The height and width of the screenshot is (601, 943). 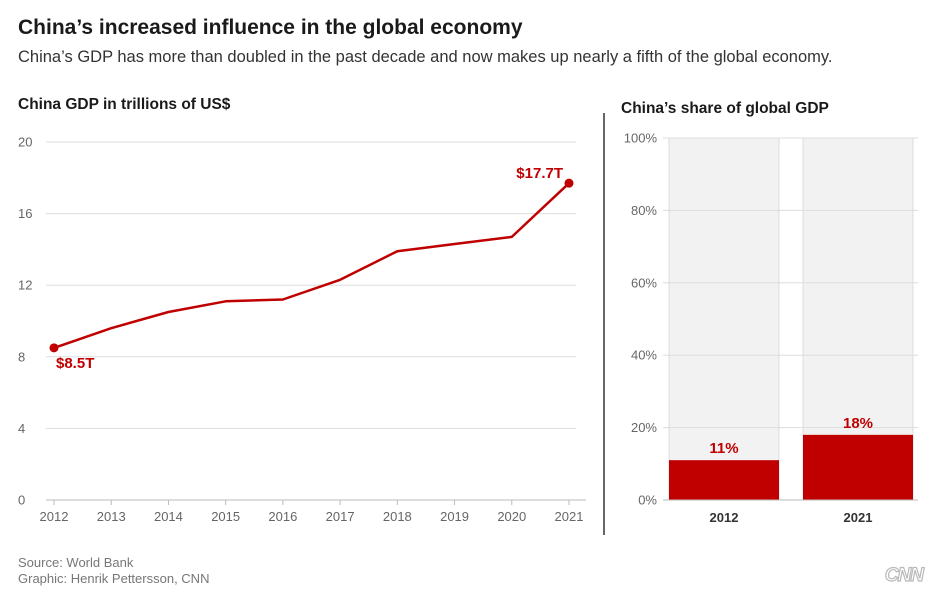 What do you see at coordinates (340, 516) in the screenshot?
I see `x-tick-label: 2017` at bounding box center [340, 516].